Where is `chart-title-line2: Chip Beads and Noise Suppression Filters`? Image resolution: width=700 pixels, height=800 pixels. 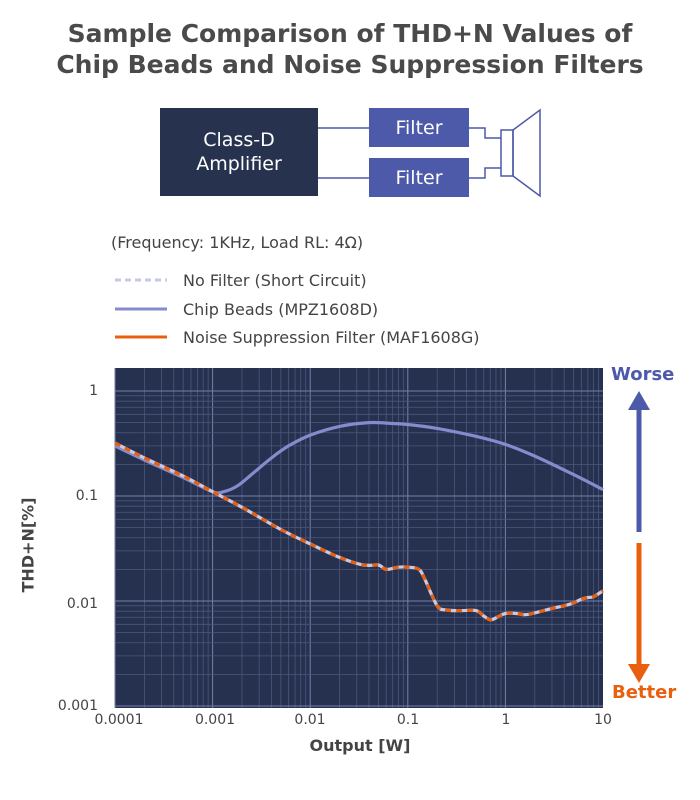 chart-title-line2: Chip Beads and Noise Suppression Filters is located at coordinates (350, 64).